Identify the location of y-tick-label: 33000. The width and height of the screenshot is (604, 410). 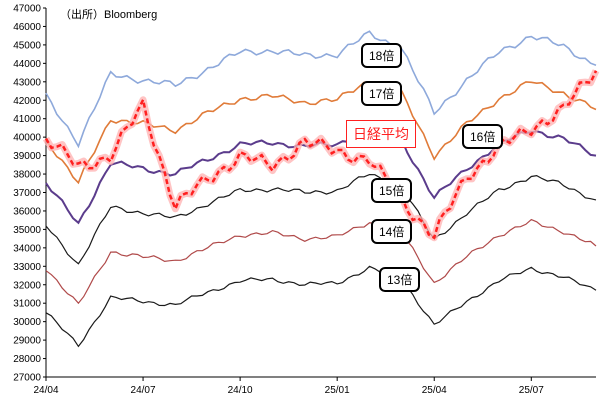
(27, 267).